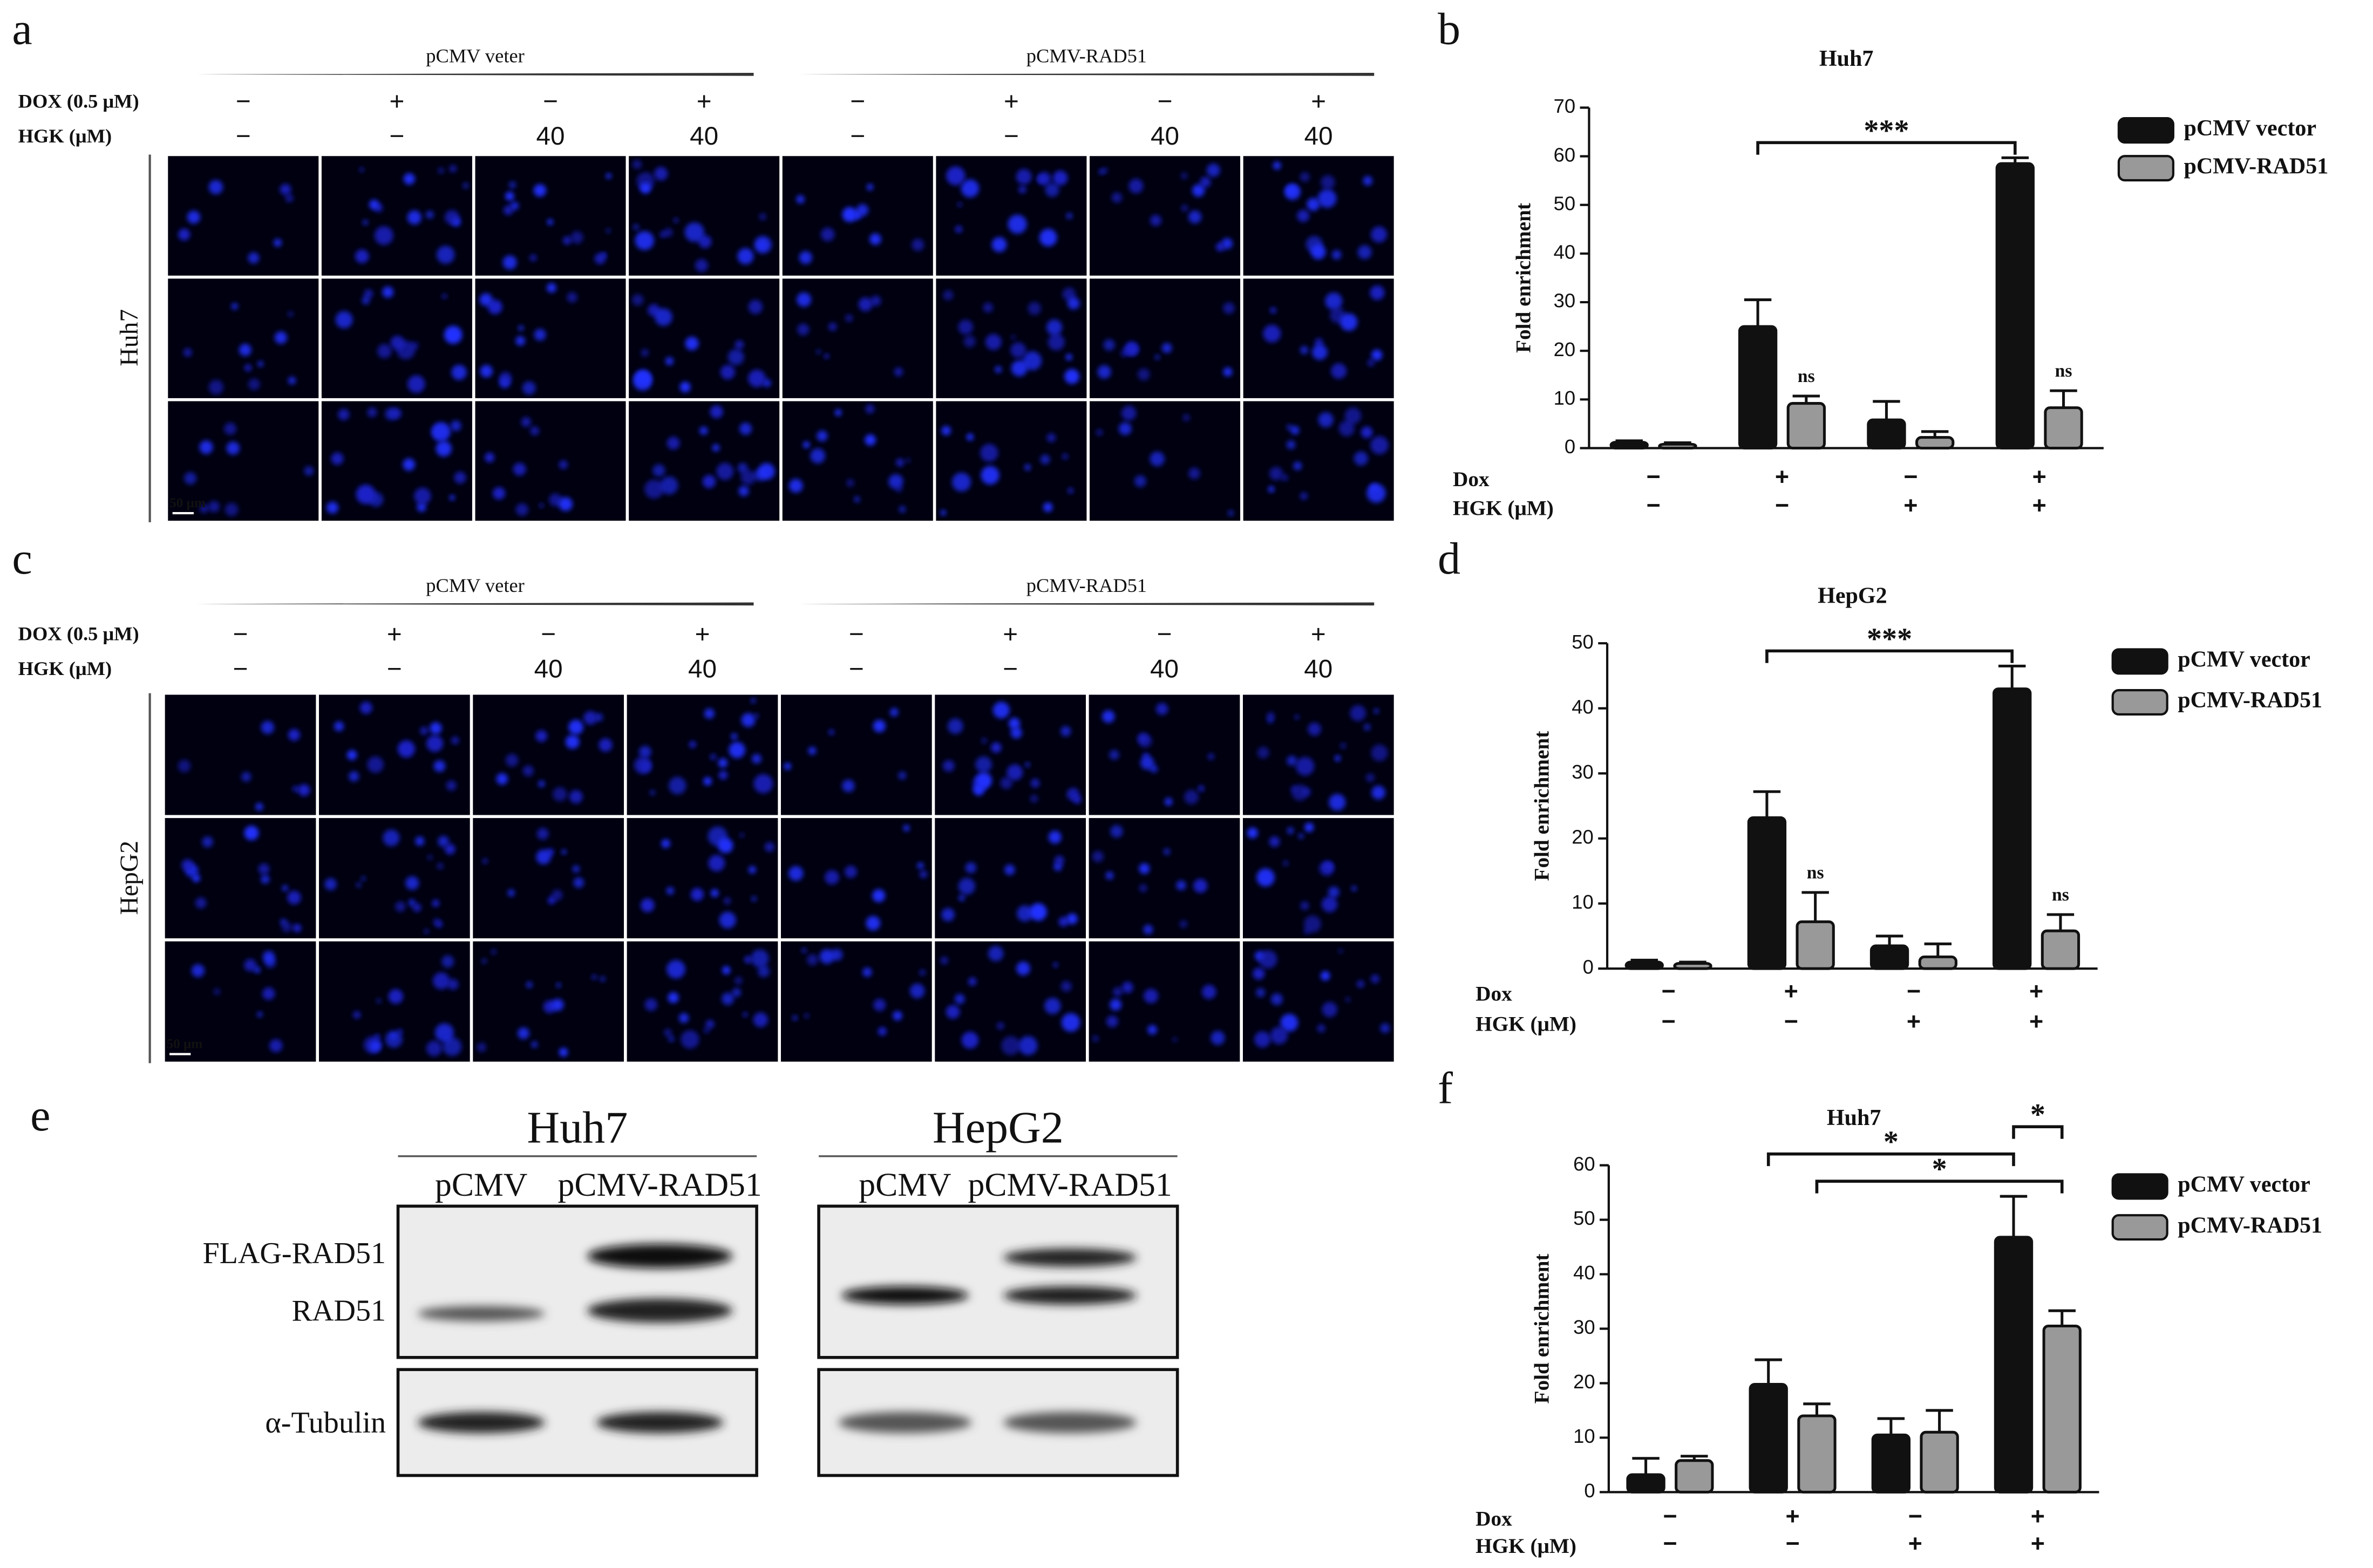  Describe the element at coordinates (1565, 203) in the screenshot. I see `y-tick-label: 50` at that location.